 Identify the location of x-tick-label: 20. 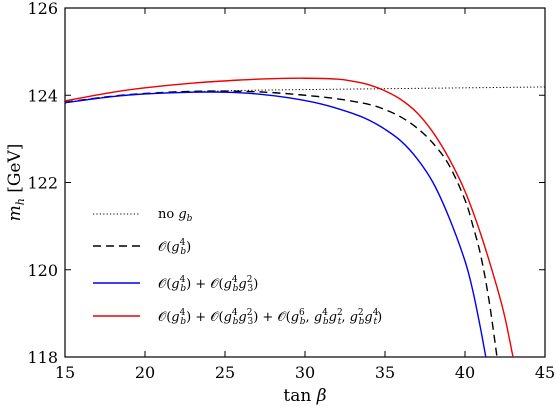
(145, 372).